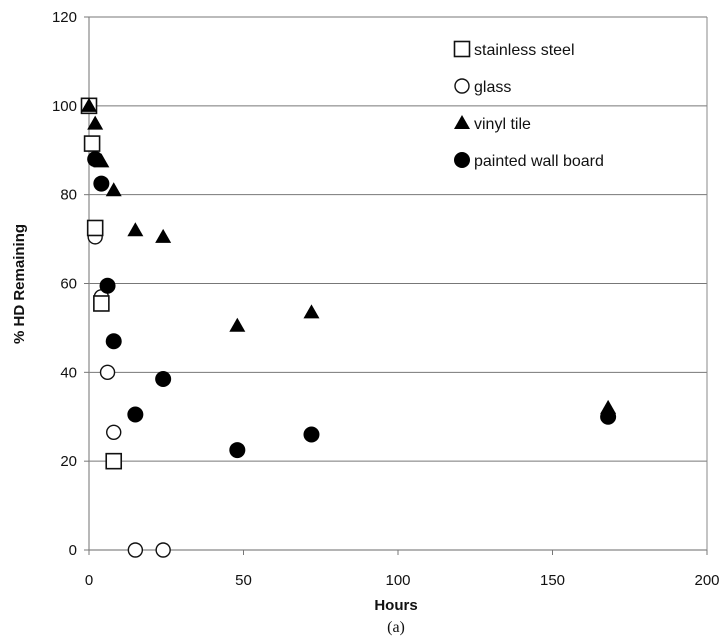 The image size is (723, 643). Describe the element at coordinates (524, 50) in the screenshot. I see `legend-label-stainless-steel: stainless steel` at that location.